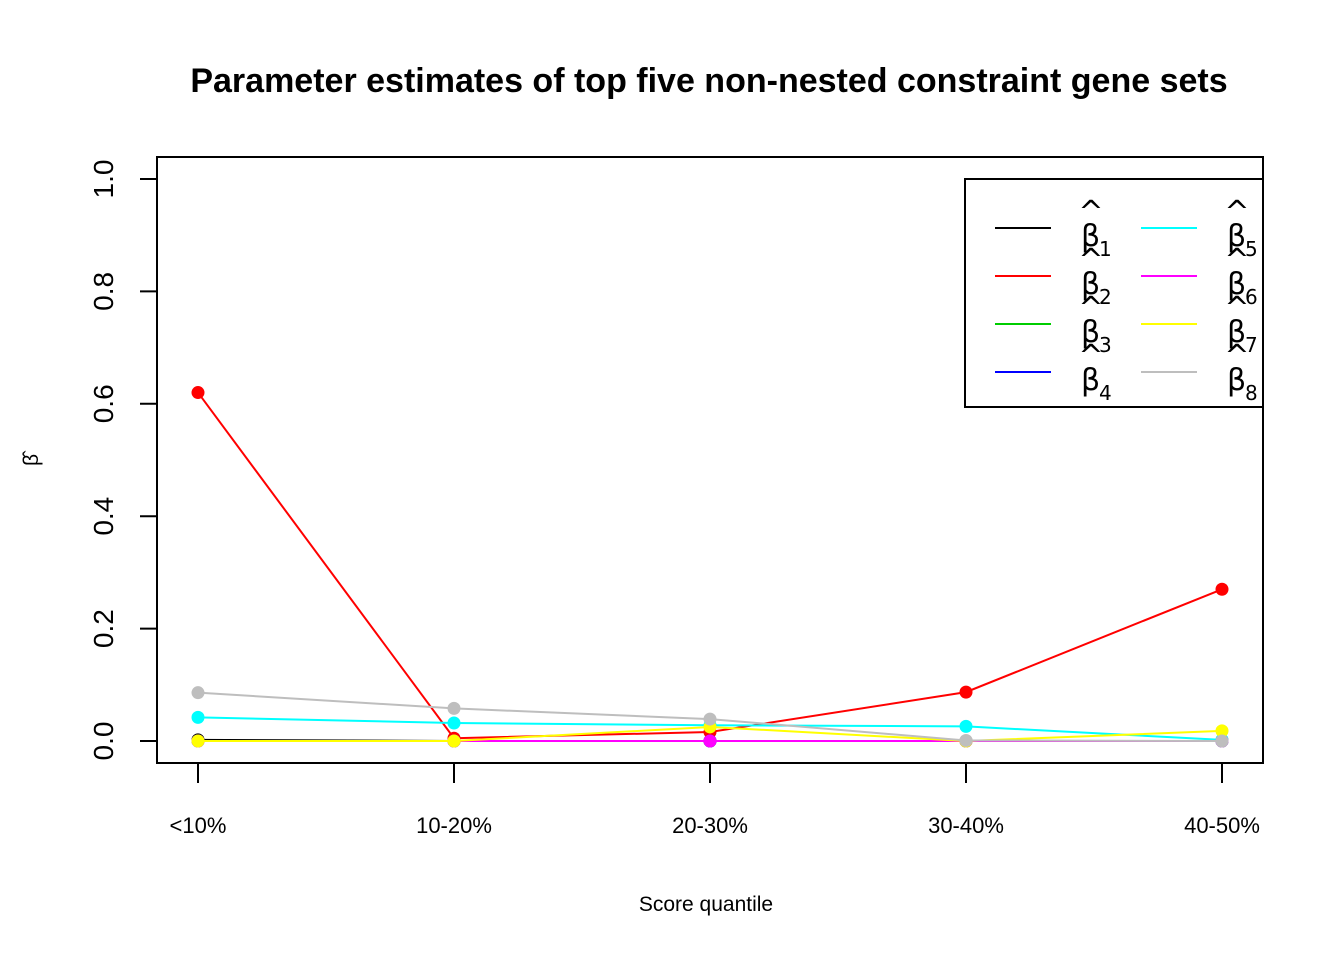 The height and width of the screenshot is (960, 1344). Describe the element at coordinates (710, 825) in the screenshot. I see `x-tick-label: 20-30%` at that location.